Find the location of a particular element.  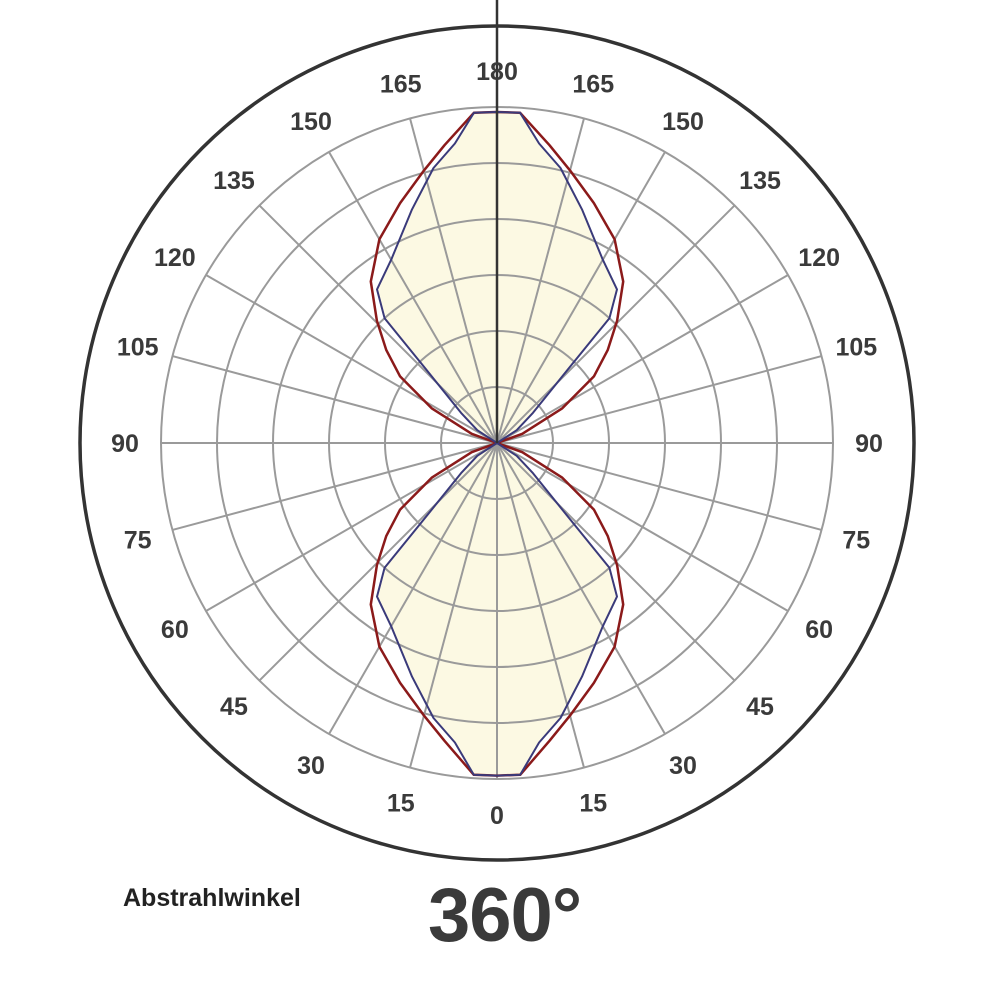

angle-tick-label: 180 is located at coordinates (497, 72).